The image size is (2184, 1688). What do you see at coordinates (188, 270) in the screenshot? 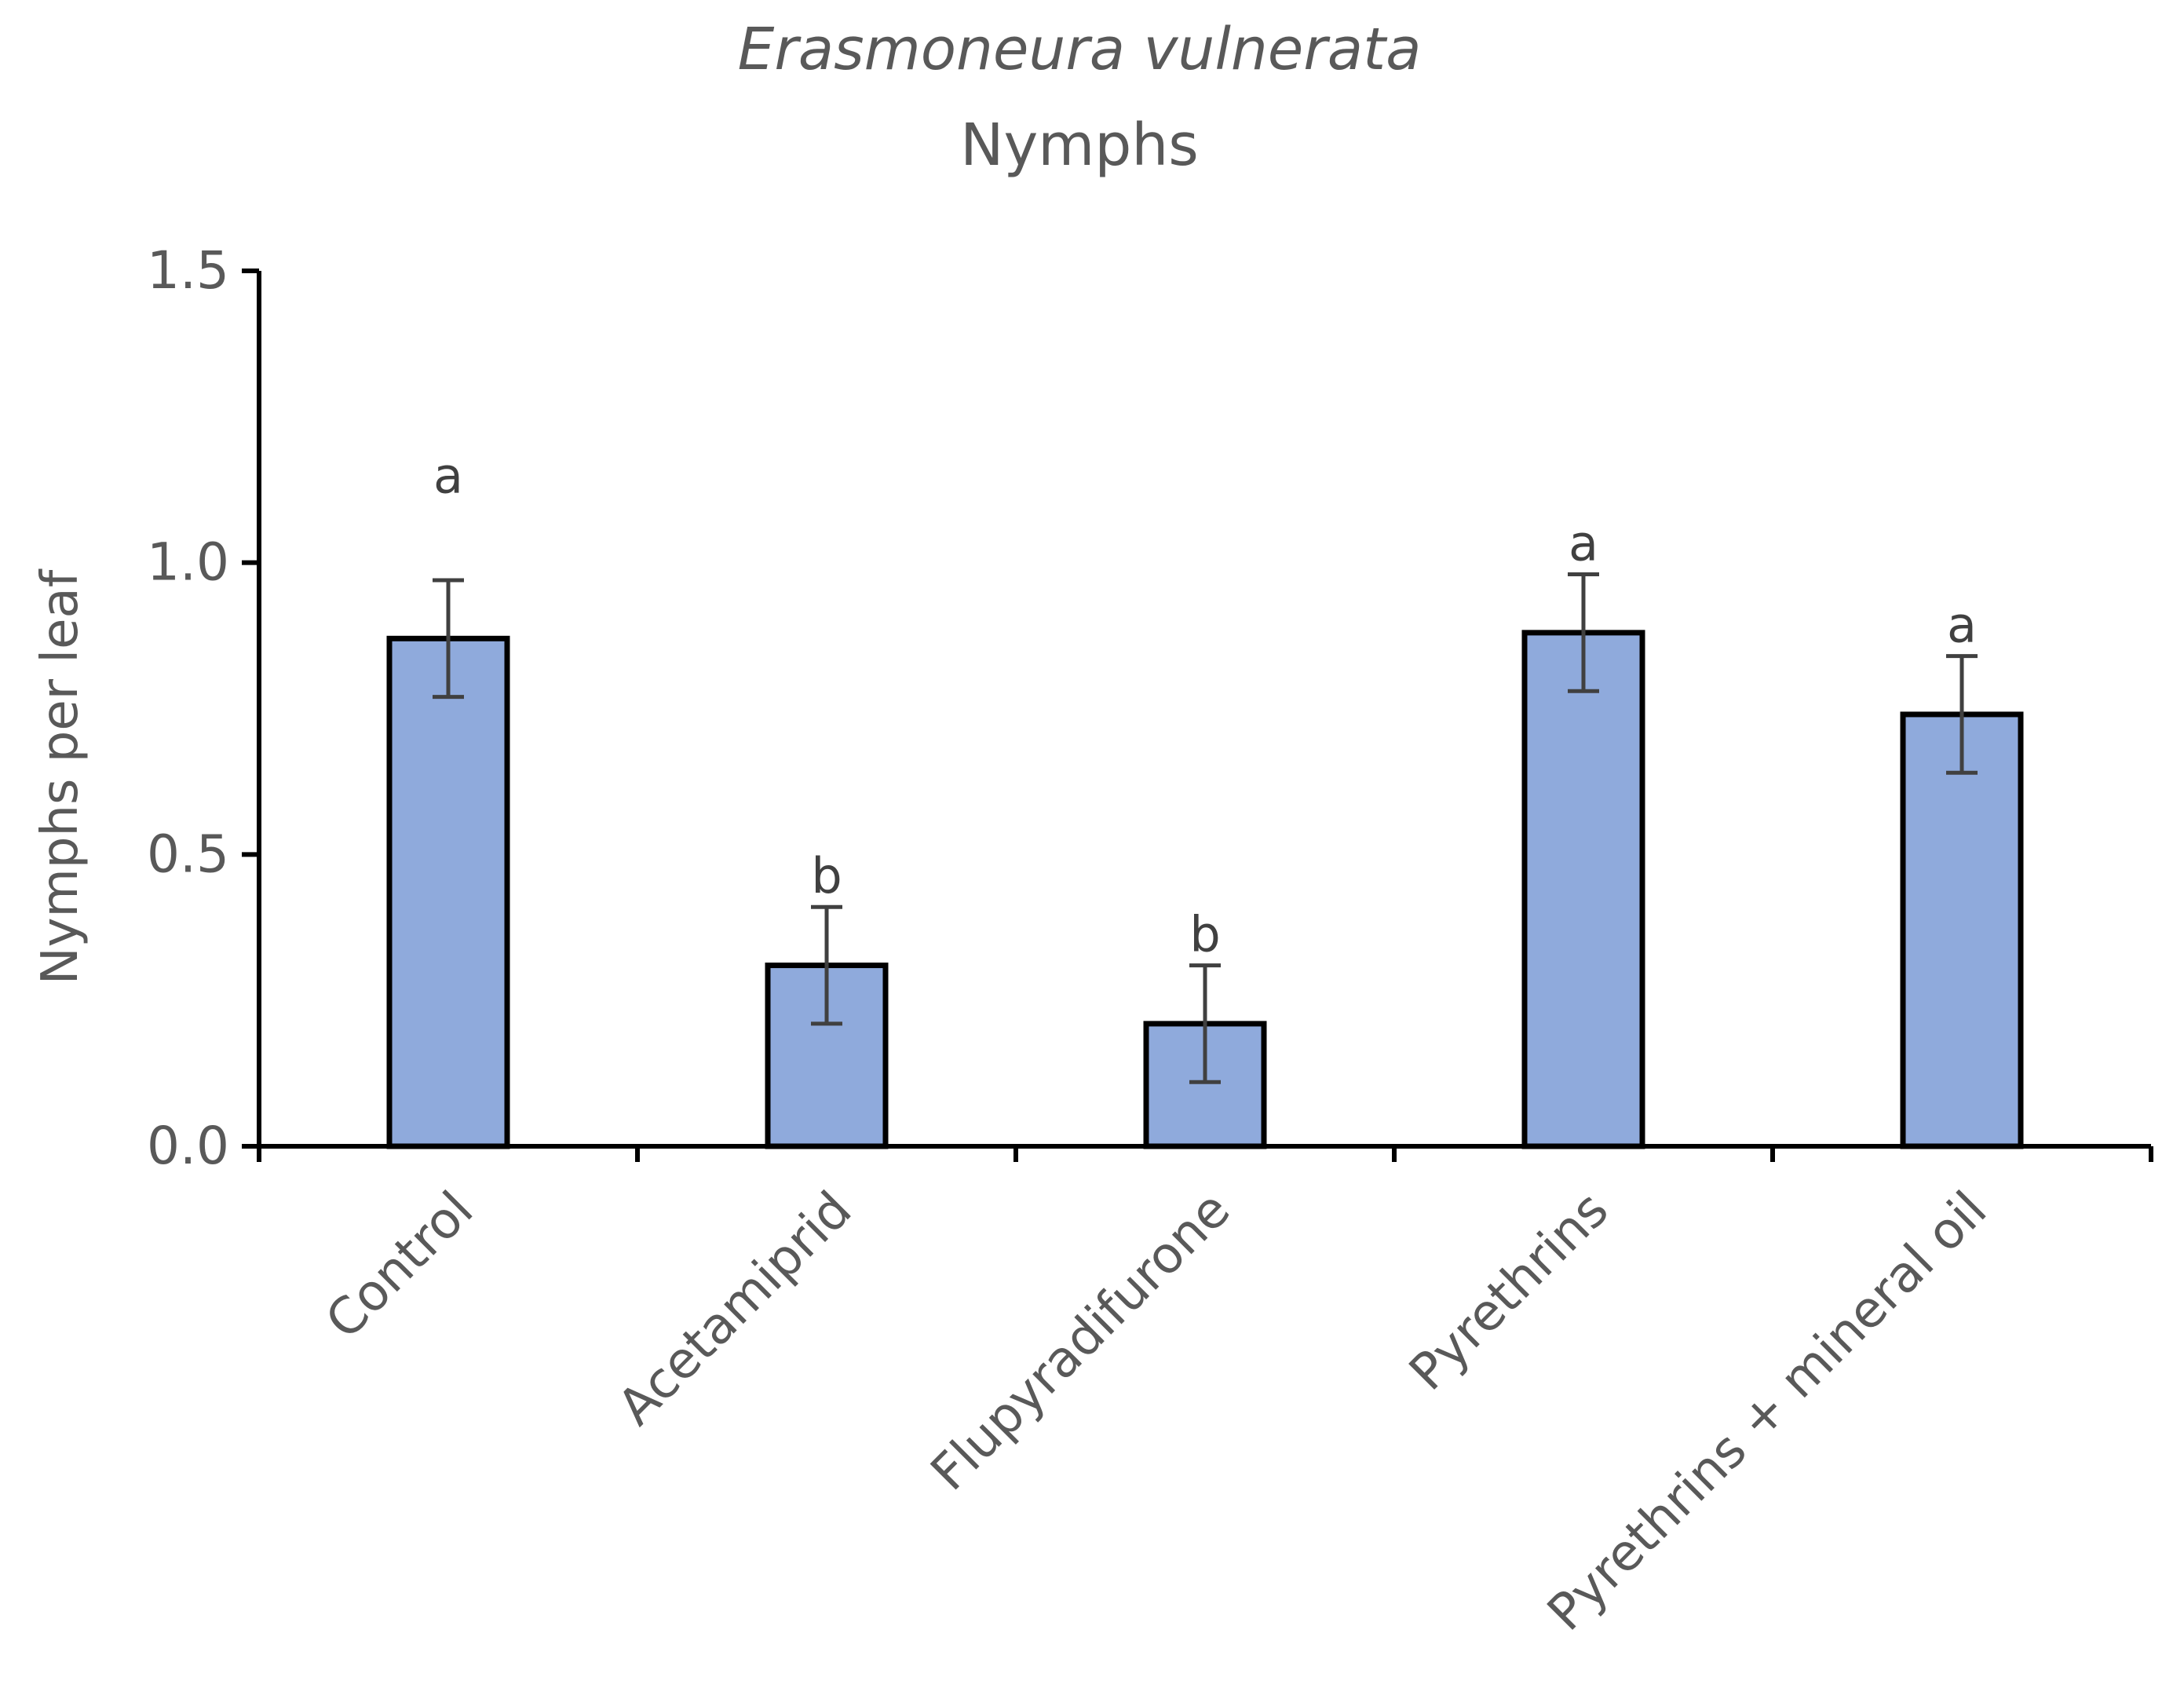
I see `y-tick-label: 1.5` at bounding box center [188, 270].